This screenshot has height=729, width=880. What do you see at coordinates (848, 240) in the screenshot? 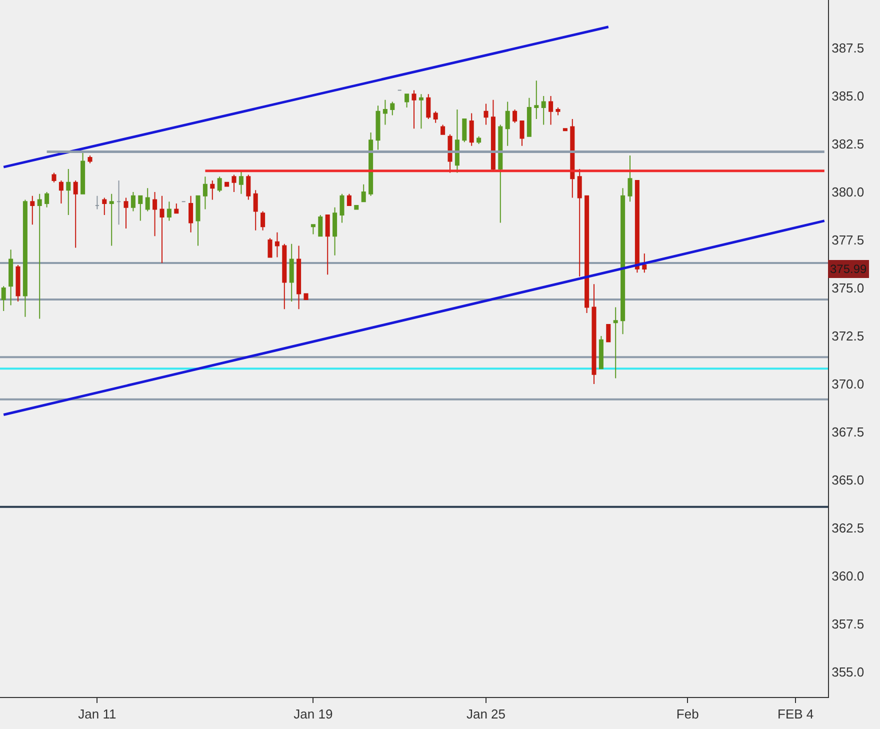
I see `y-tick-label: 377.5` at bounding box center [848, 240].